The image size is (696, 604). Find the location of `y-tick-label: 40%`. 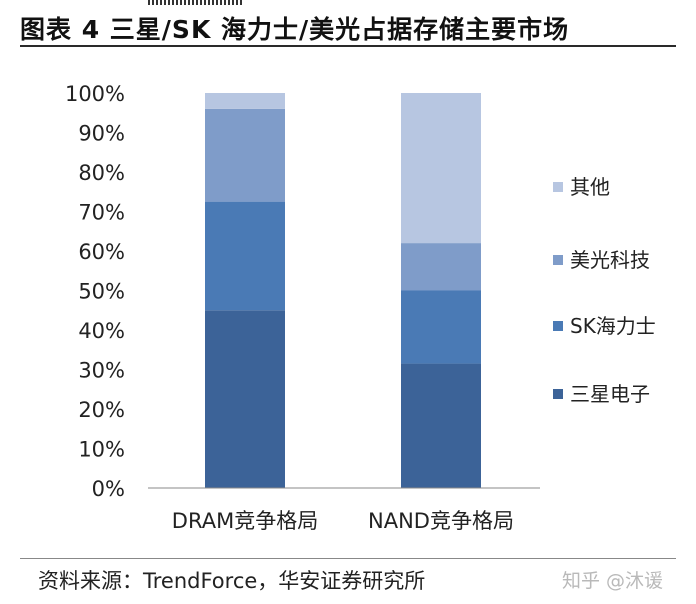

y-tick-label: 40% is located at coordinates (101, 331).